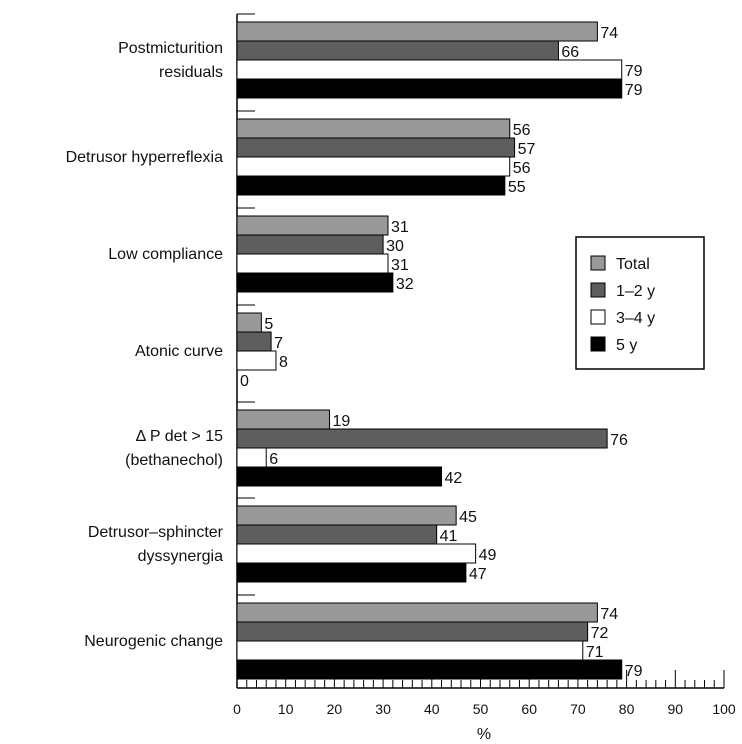 This screenshot has height=744, width=742. What do you see at coordinates (676, 709) in the screenshot?
I see `x-tick-label: 90` at bounding box center [676, 709].